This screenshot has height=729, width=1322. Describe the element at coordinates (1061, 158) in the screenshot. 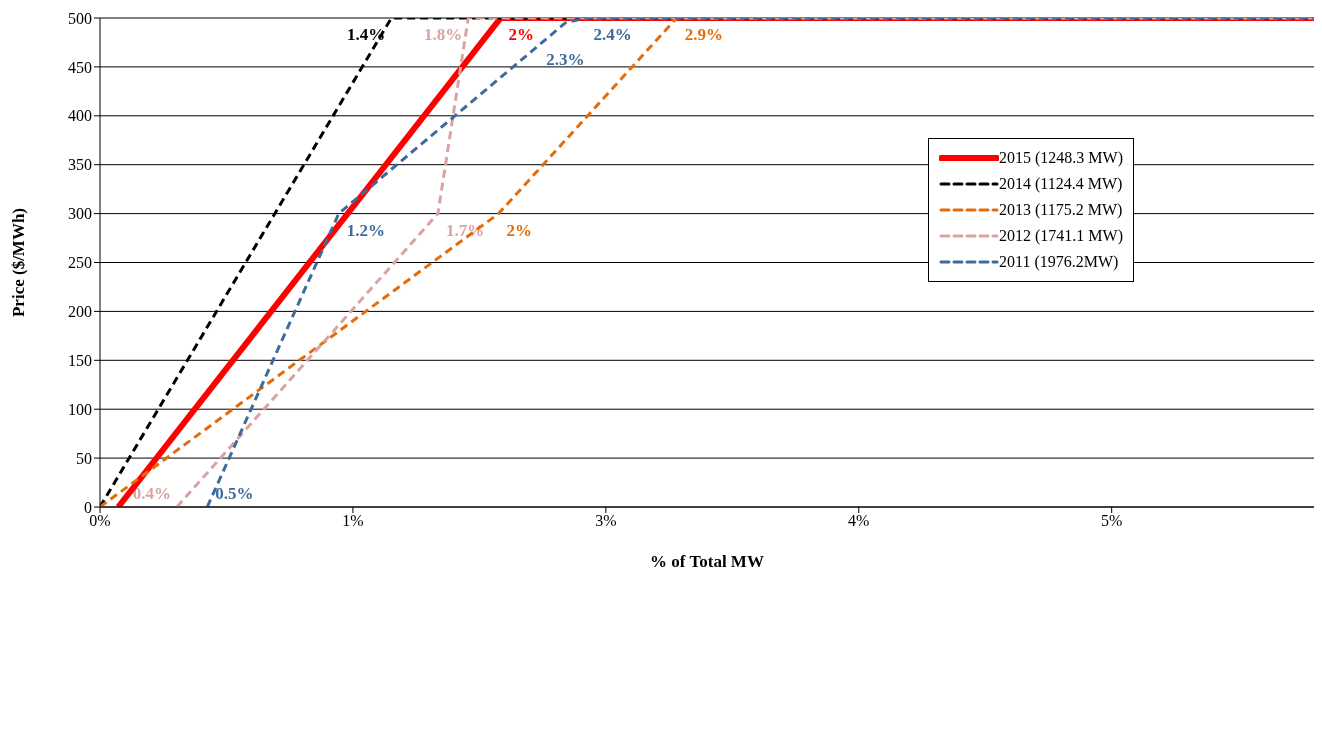

I see `legend-label: 2015 (1248.3 MW)` at that location.